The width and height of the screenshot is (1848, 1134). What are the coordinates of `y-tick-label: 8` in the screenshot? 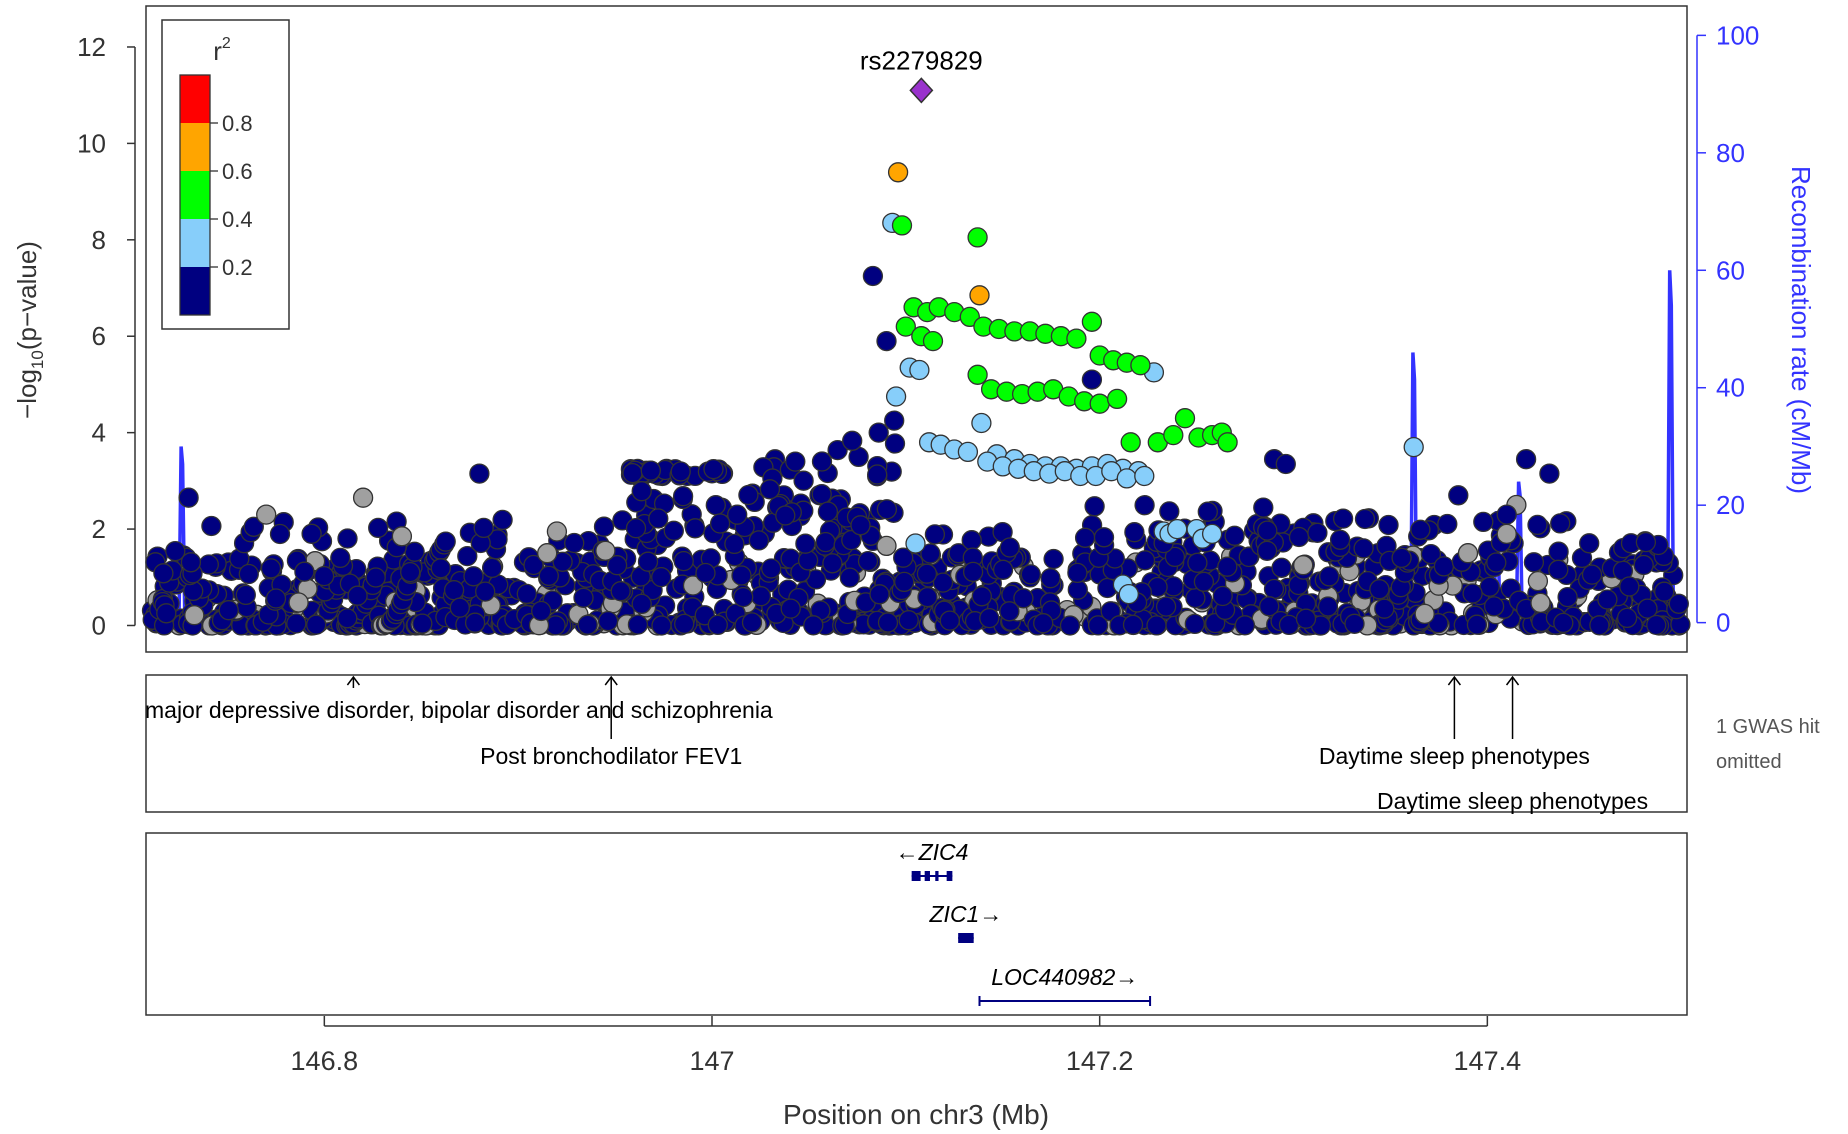 It's located at (99, 240).